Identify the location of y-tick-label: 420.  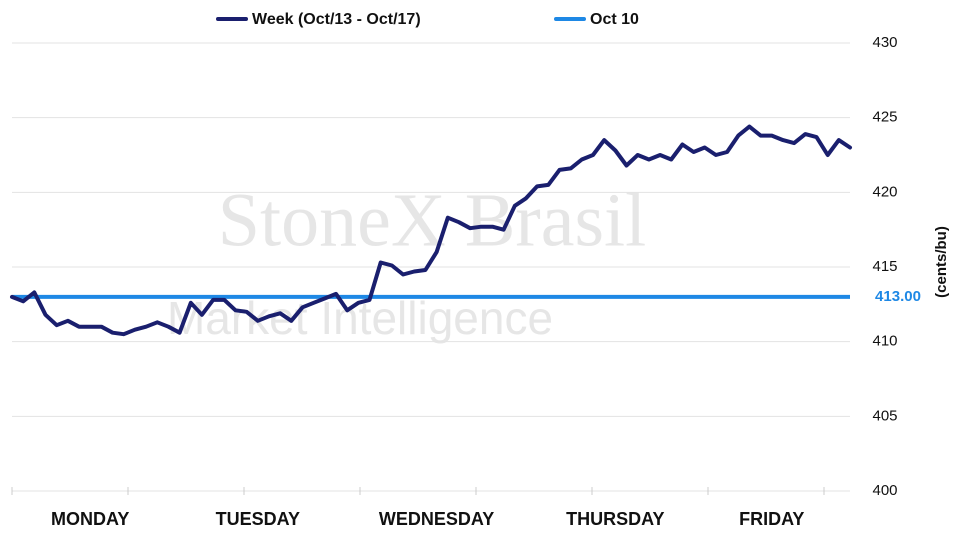
(884, 191).